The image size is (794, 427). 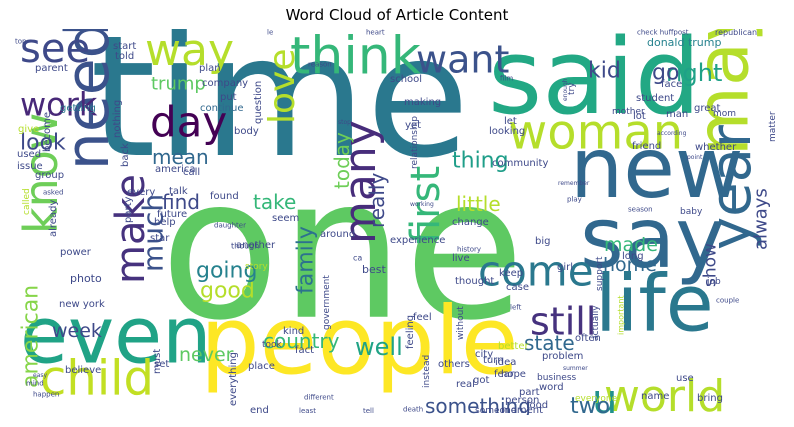 I want to click on word-help: help, so click(x=165, y=222).